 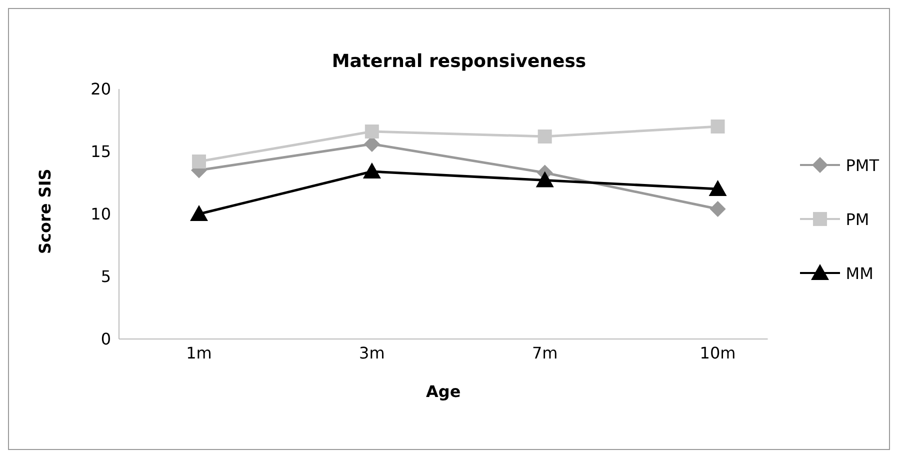 I want to click on x-tick-label: 3m, so click(x=372, y=352).